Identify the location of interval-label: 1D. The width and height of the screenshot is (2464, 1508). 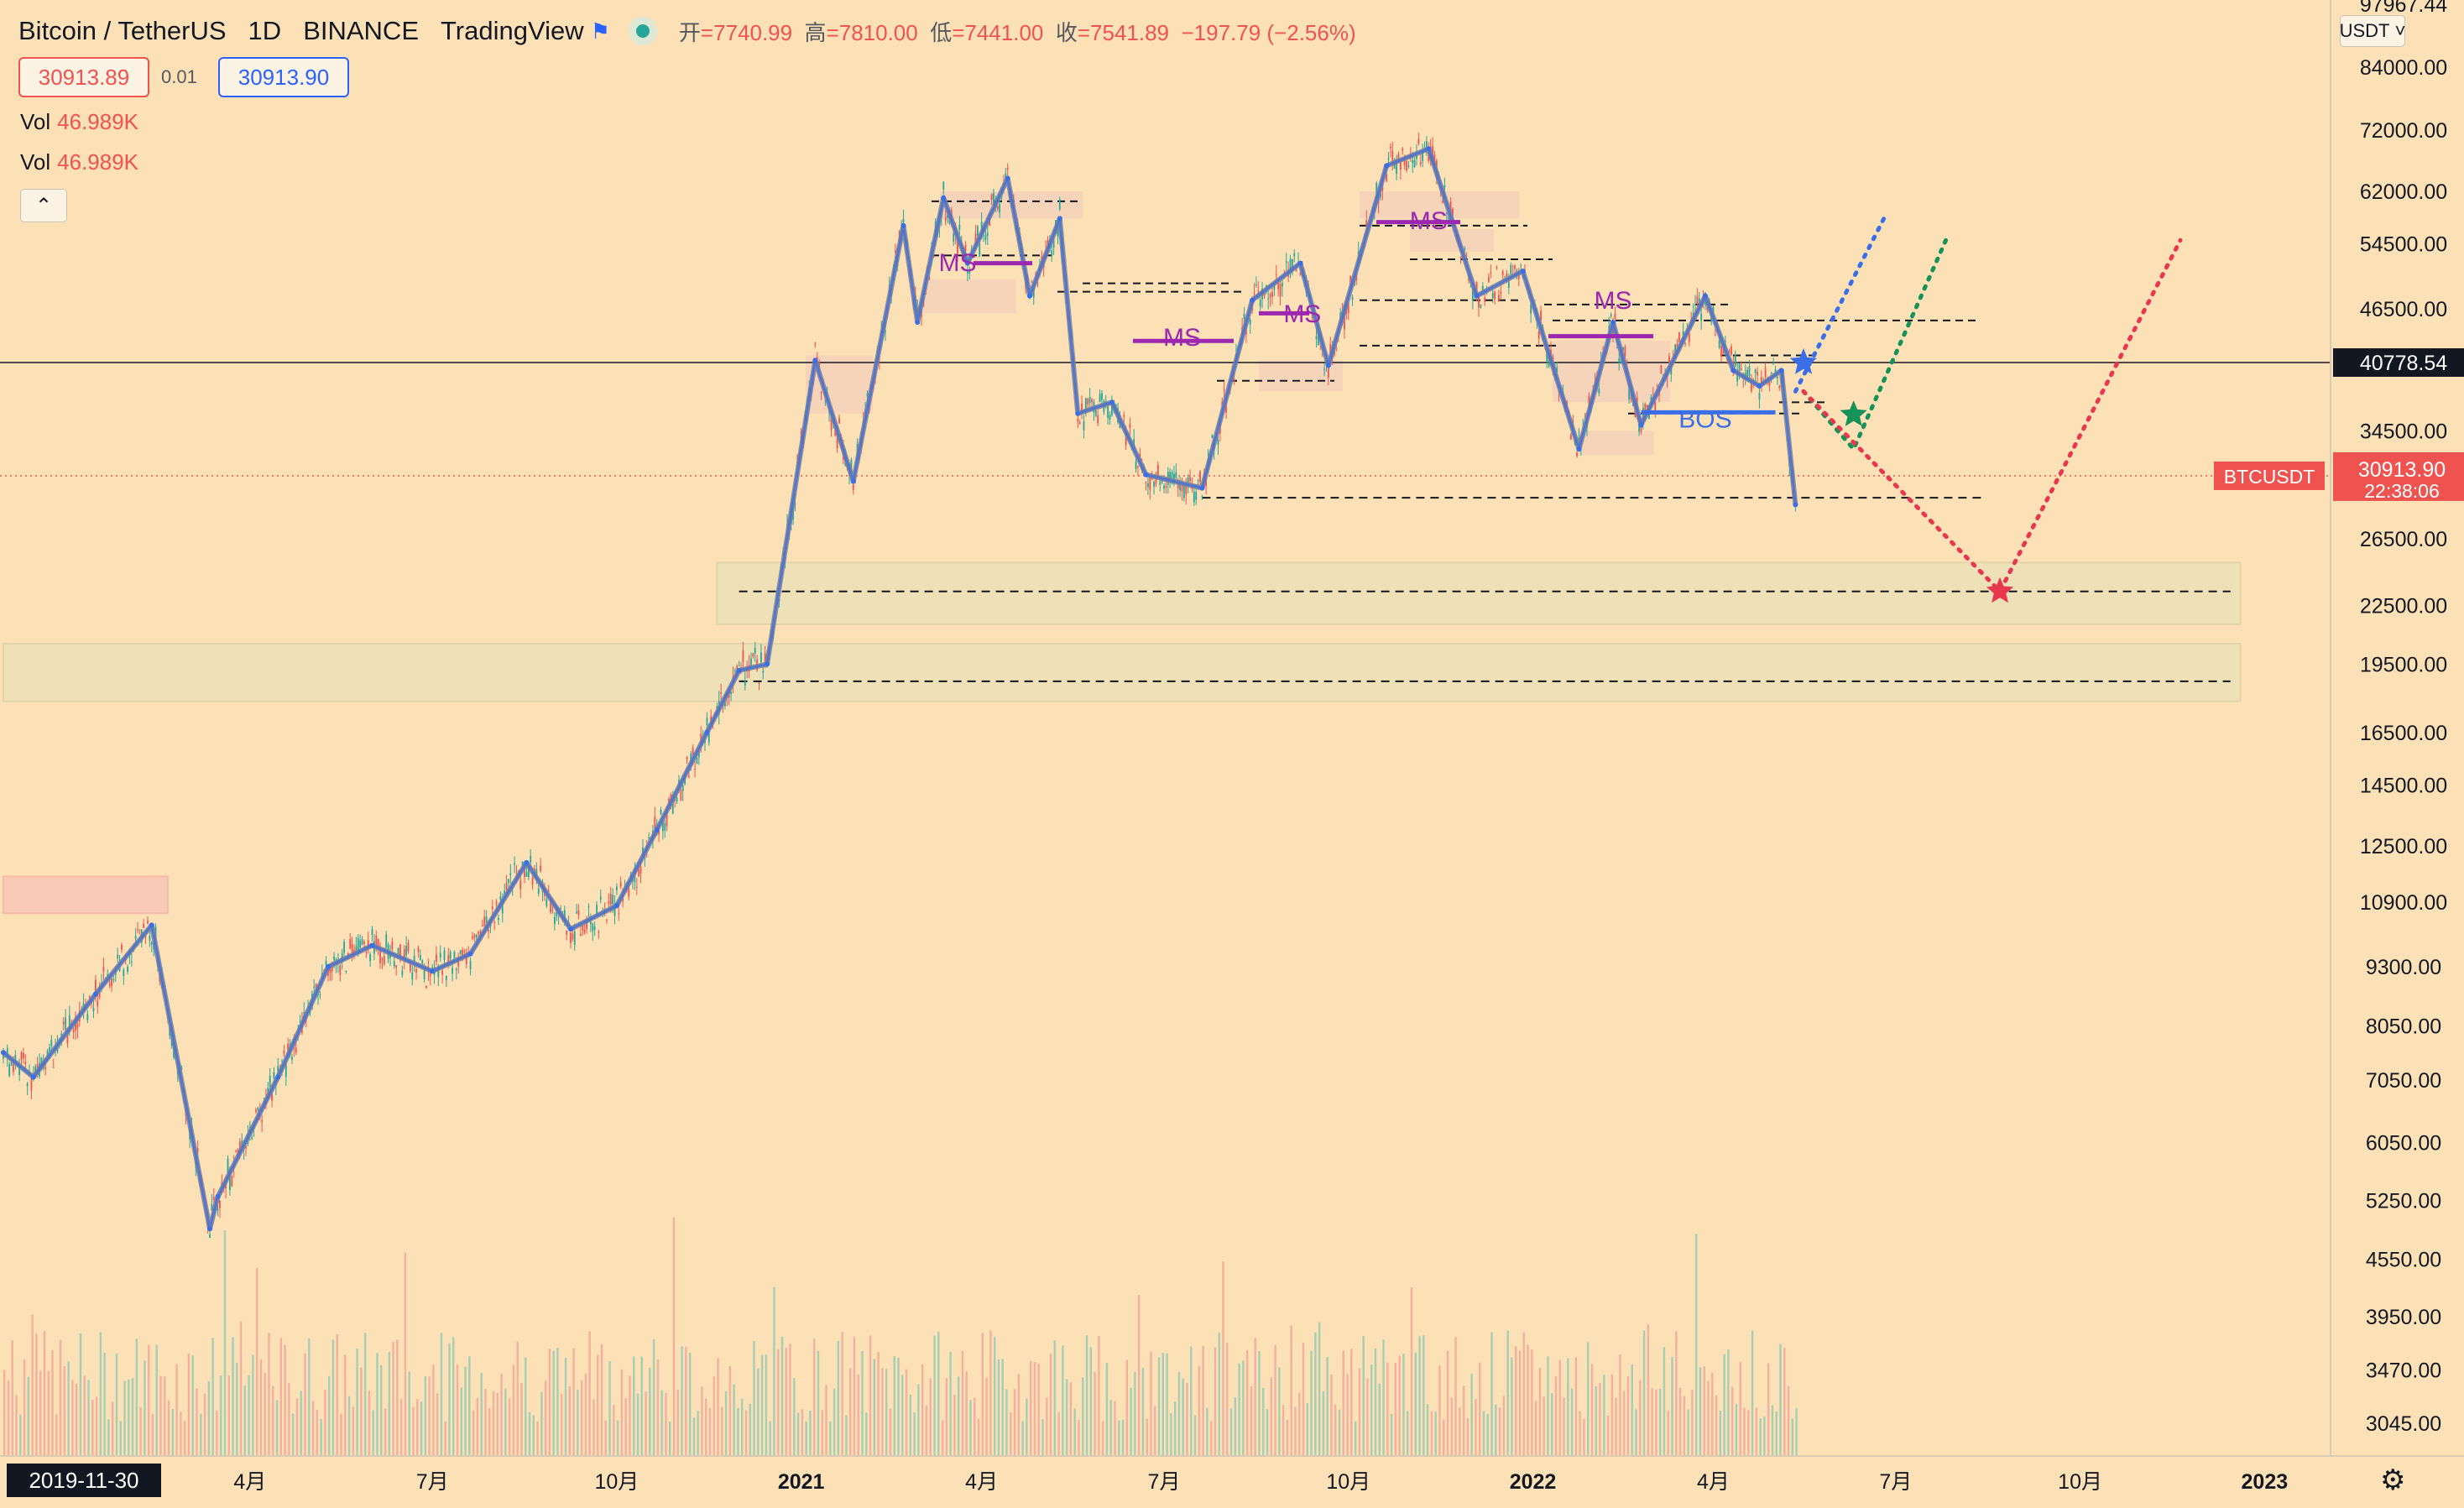
(265, 30).